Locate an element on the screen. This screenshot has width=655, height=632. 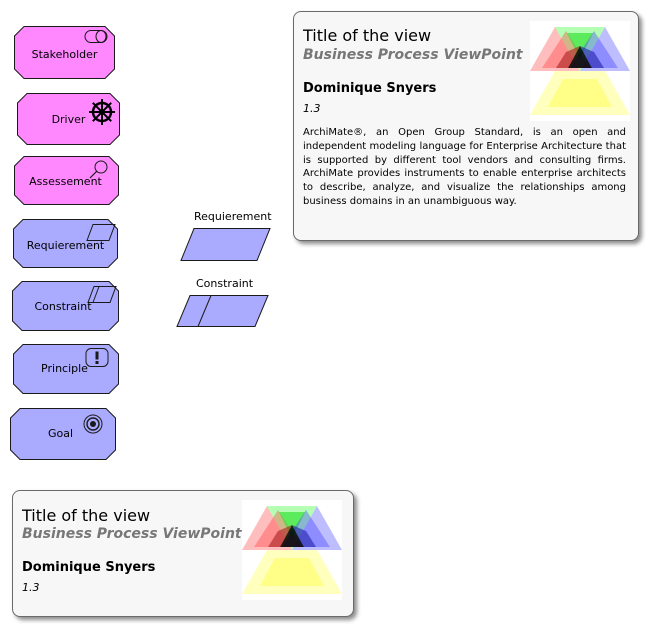
constraint-element: Constraint is located at coordinates (65, 306).